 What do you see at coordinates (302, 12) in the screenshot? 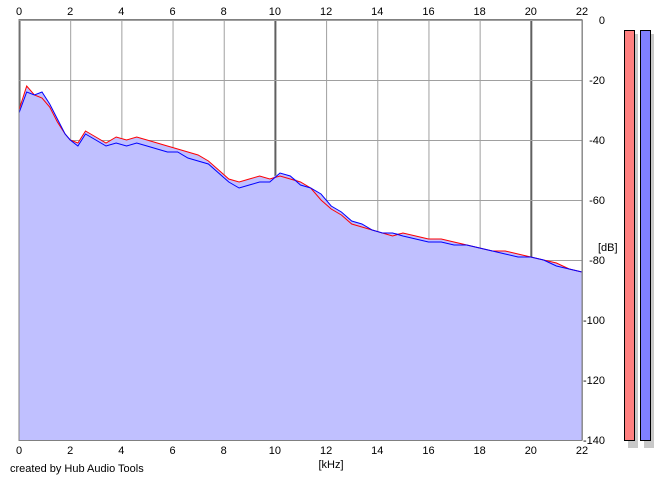
I see `x-tick-labels-top: 0 2 4 6 8 10 12 14 16 18 20 22` at bounding box center [302, 12].